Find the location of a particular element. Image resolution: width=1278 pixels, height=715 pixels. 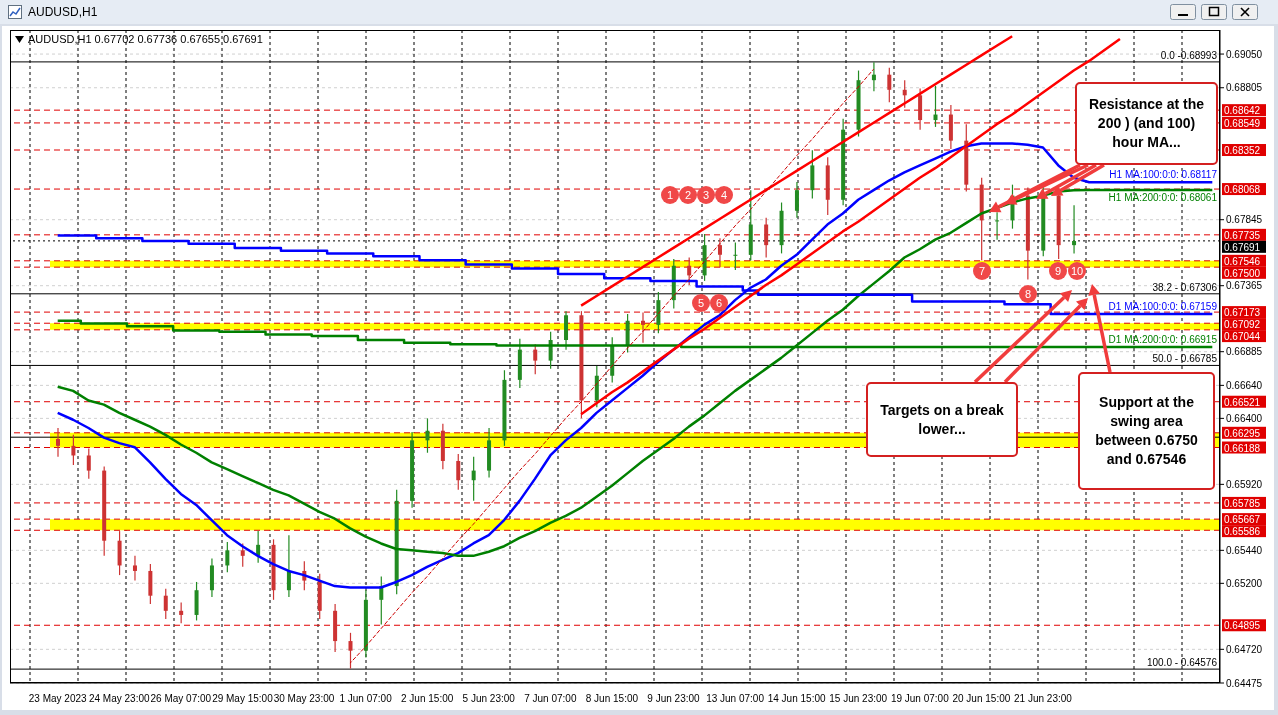

annotation: 3 is located at coordinates (706, 195).